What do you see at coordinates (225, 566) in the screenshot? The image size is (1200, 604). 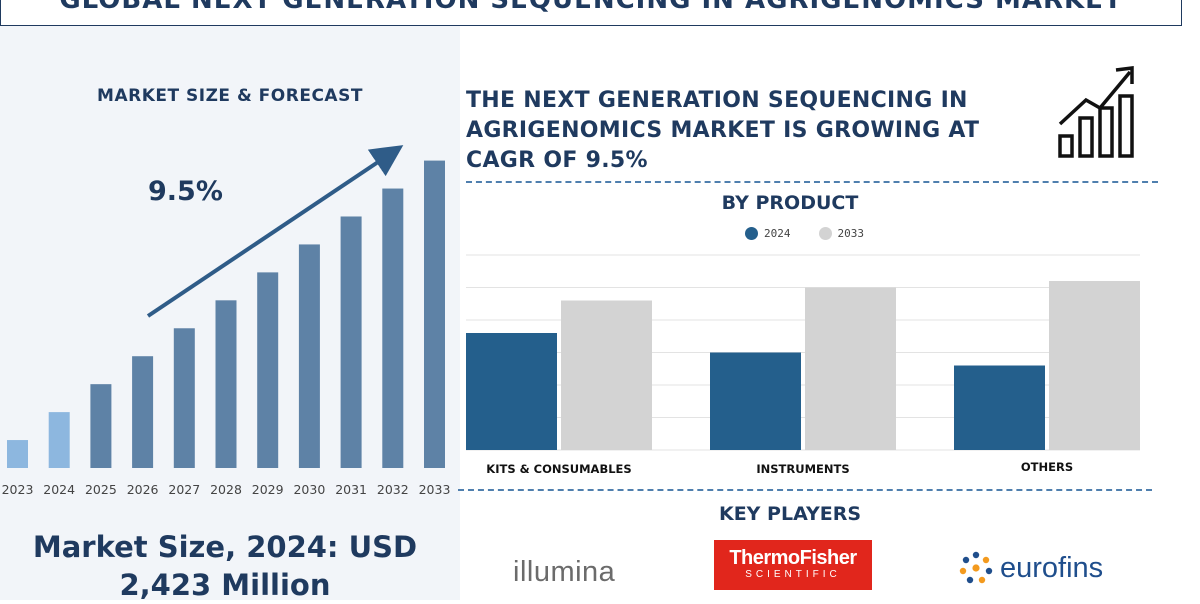 I see `market-size-text: Market Size, 2024: USD 2,423 Million` at bounding box center [225, 566].